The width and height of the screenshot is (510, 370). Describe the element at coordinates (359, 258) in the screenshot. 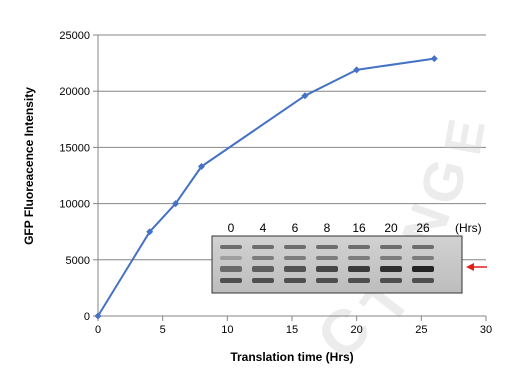

I see `gel-band-lane16-row1` at that location.